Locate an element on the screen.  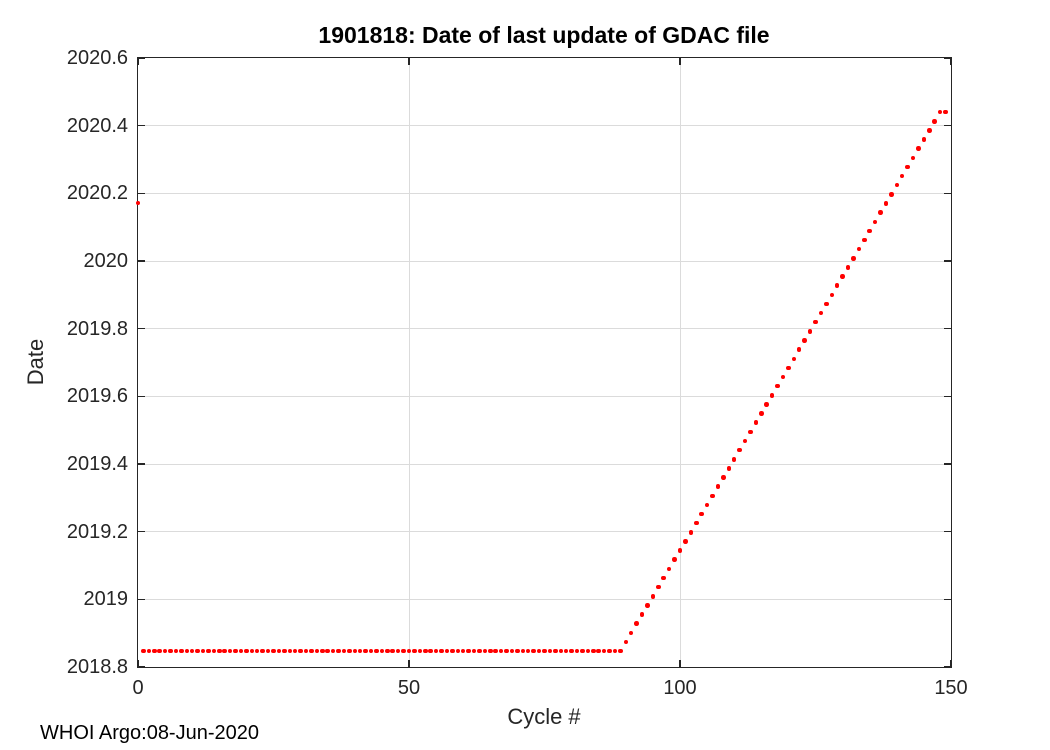
x-axis-label: Cycle # is located at coordinates (544, 716).